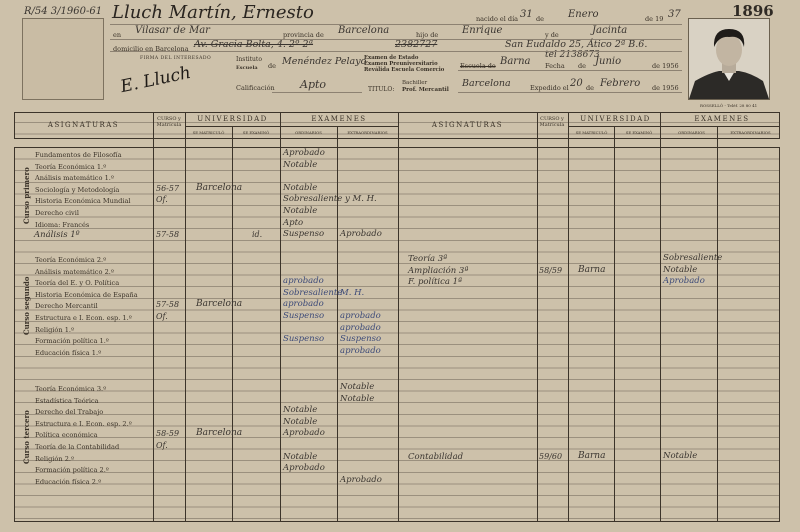  What do you see at coordinates (552, 35) in the screenshot?
I see `y-de-label: y de` at bounding box center [552, 35].